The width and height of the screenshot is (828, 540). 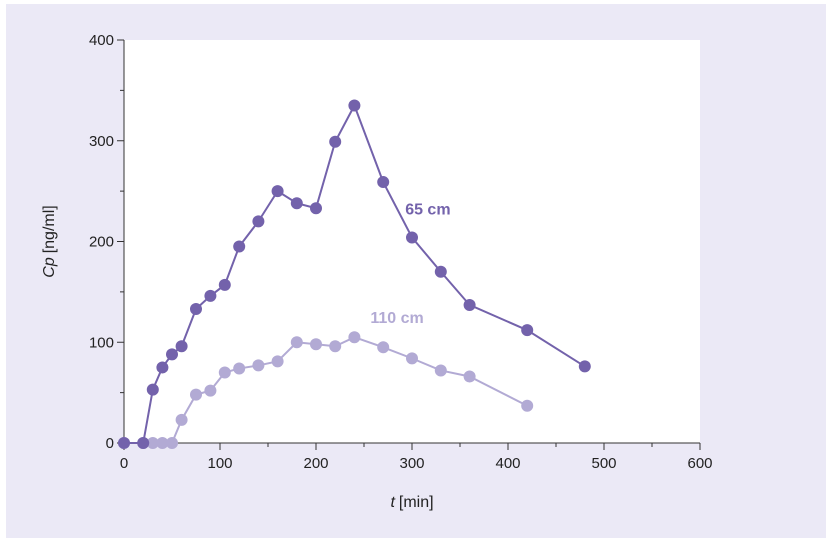 What do you see at coordinates (124, 463) in the screenshot?
I see `x-tick-label: 0` at bounding box center [124, 463].